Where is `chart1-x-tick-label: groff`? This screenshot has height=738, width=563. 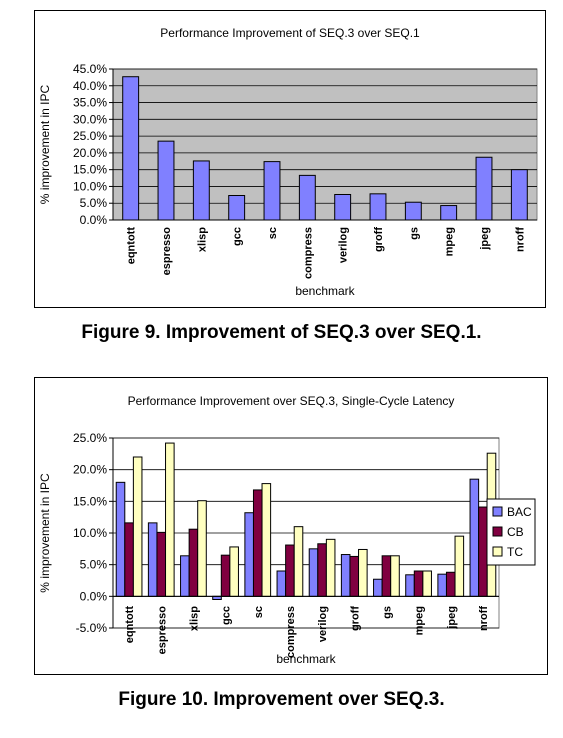
chart1-x-tick-label: groff is located at coordinates (379, 239).